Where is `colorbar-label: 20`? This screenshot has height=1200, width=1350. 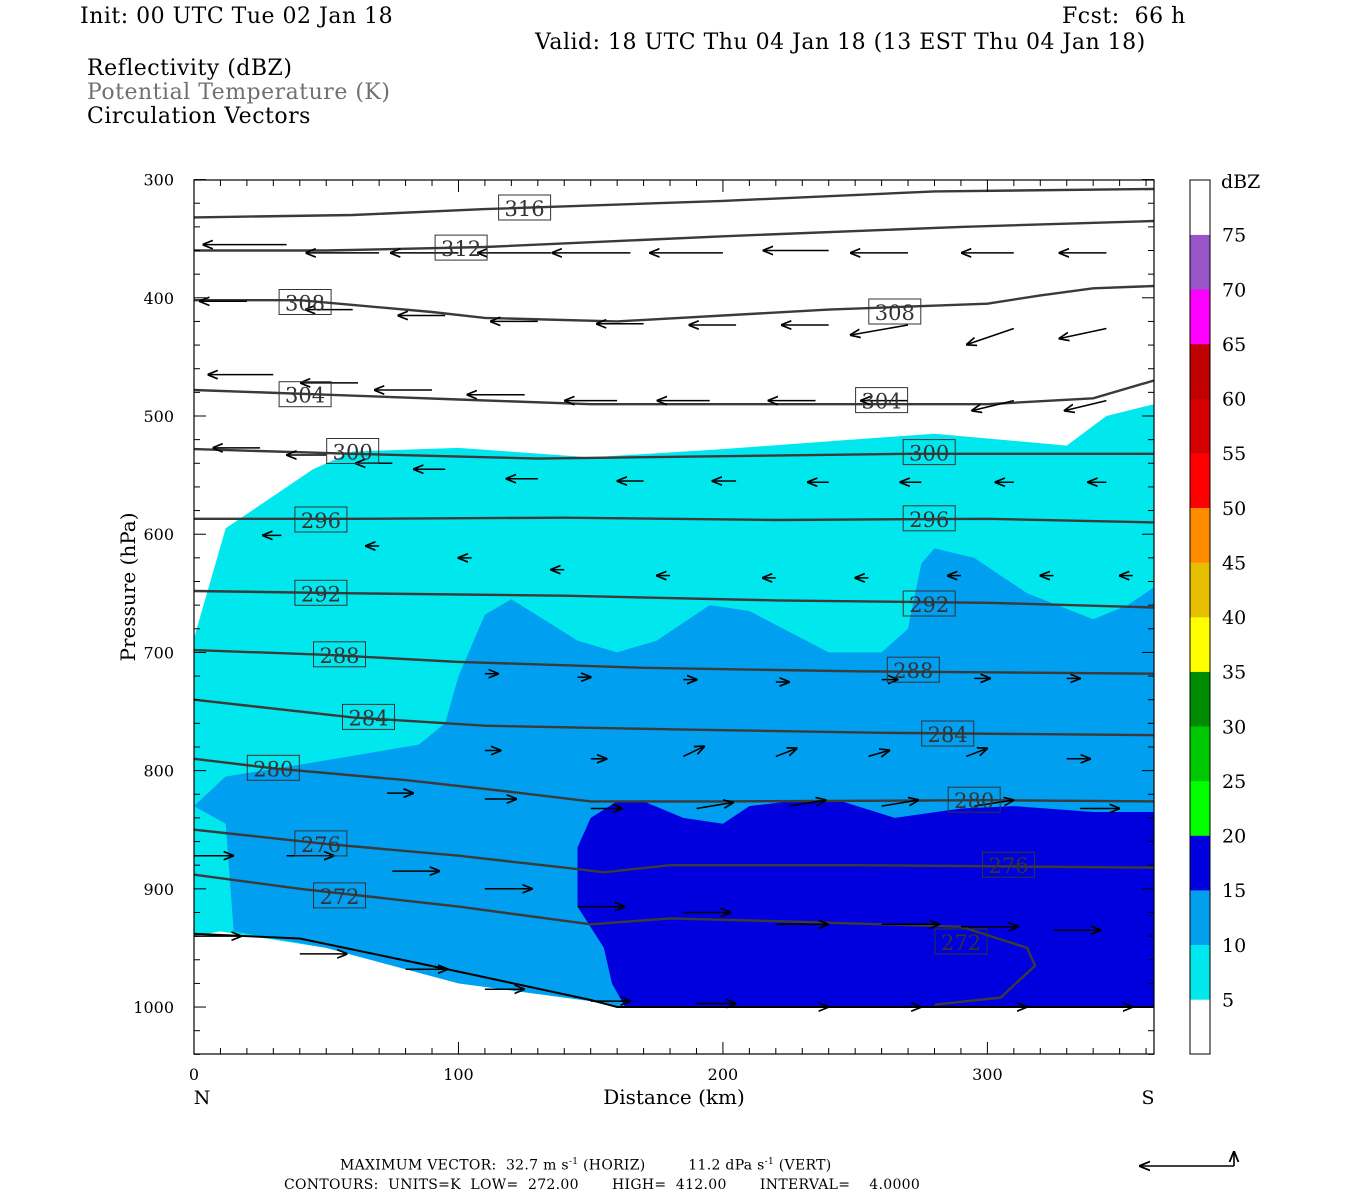
colorbar-label: 20 is located at coordinates (1234, 837).